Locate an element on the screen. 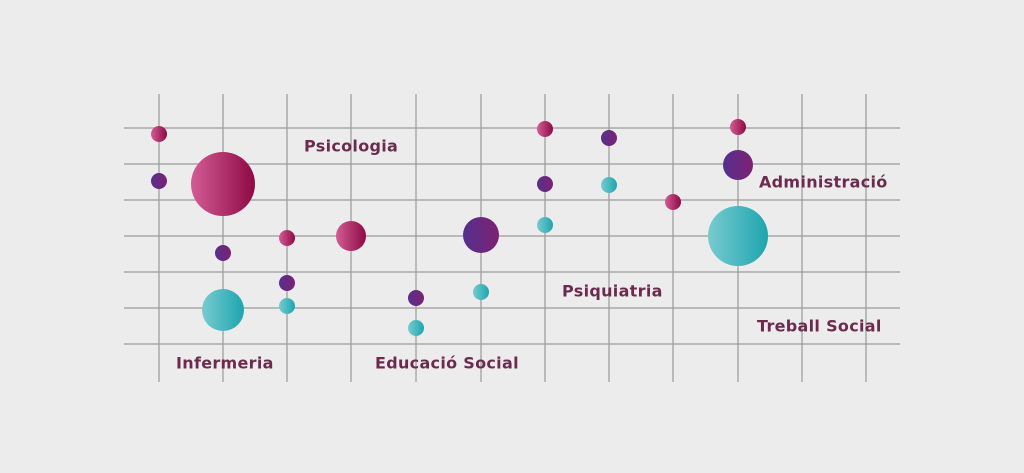  label: Treball Social is located at coordinates (819, 326).